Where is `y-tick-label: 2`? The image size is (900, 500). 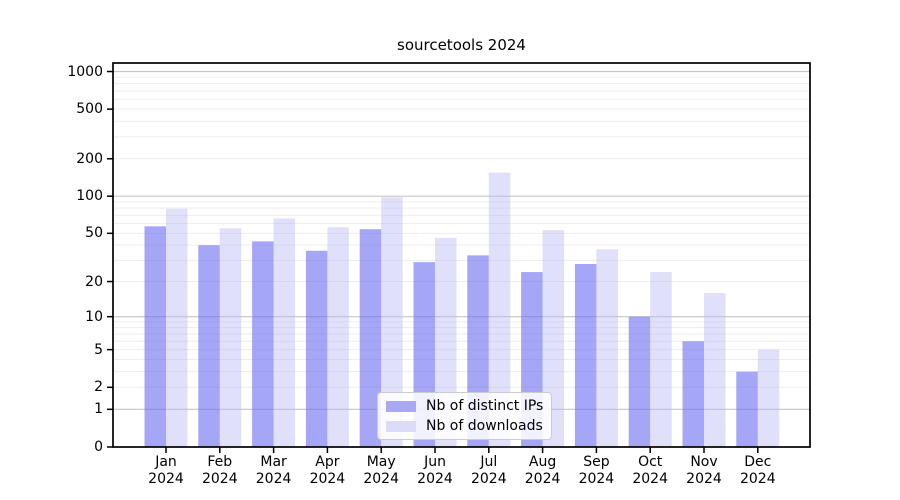 y-tick-label: 2 is located at coordinates (98, 387).